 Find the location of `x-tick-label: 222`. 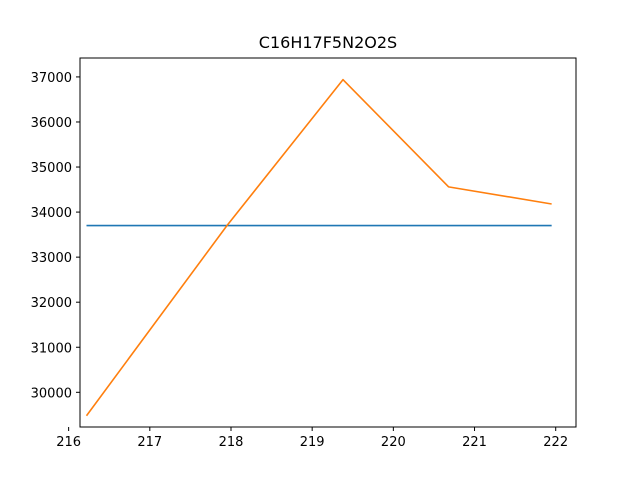

x-tick-label: 222 is located at coordinates (555, 442).